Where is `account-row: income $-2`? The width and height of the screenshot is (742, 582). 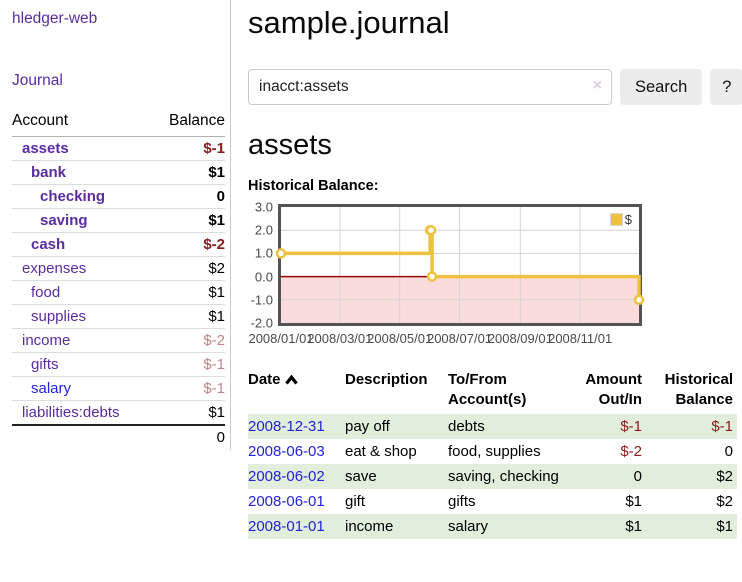 account-row: income $-2 is located at coordinates (118, 340).